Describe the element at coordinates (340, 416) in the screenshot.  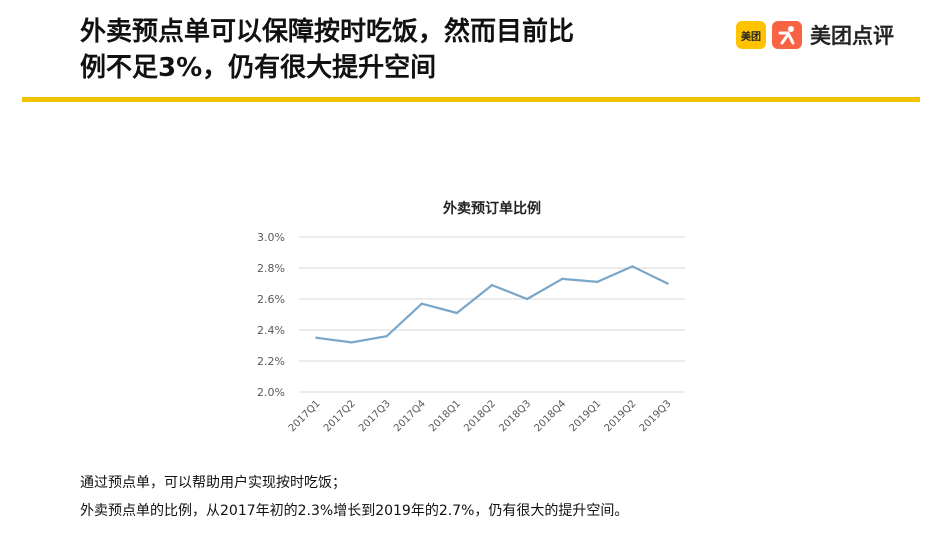
I see `x-tick-label: 2017Q2` at that location.